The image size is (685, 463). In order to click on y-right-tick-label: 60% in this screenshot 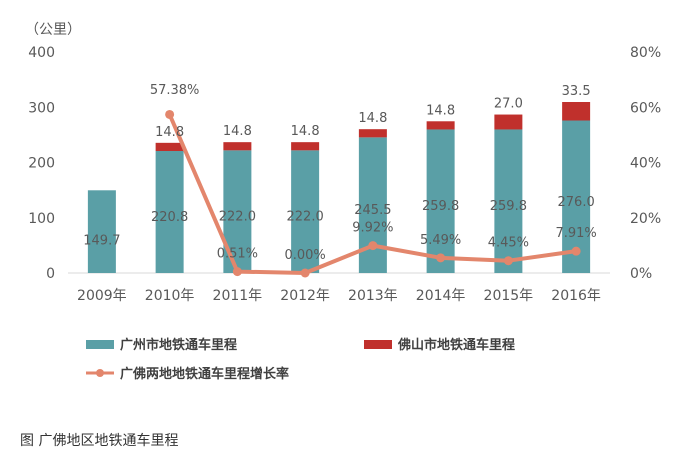, I will do `click(645, 108)`.